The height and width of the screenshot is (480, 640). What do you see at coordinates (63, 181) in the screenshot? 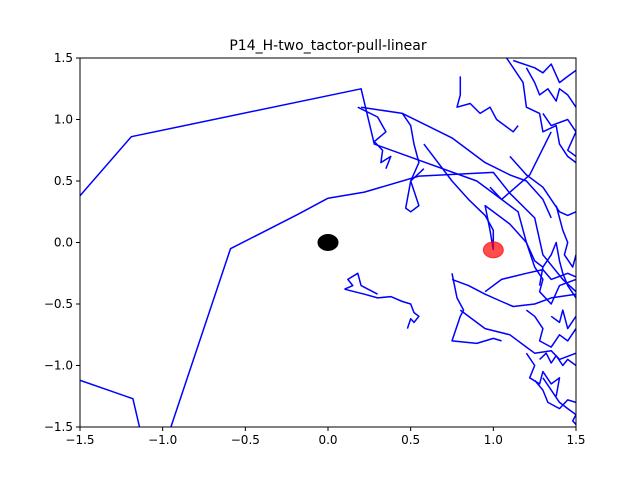
I see `y-tick-label: 0.5` at bounding box center [63, 181].